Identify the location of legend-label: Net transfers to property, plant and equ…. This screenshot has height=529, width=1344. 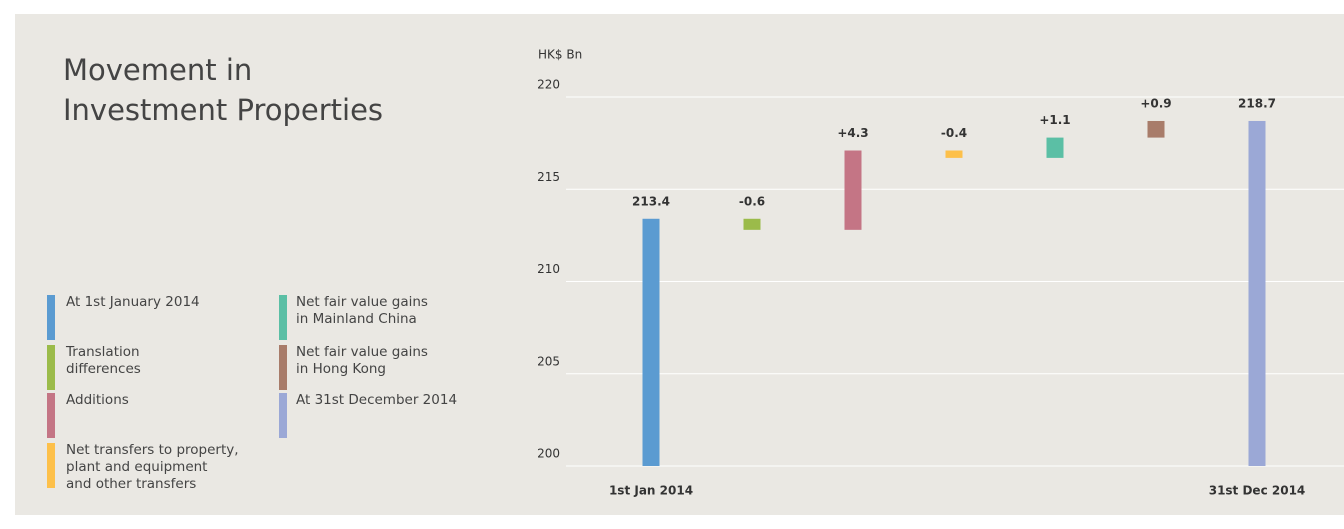
(152, 467).